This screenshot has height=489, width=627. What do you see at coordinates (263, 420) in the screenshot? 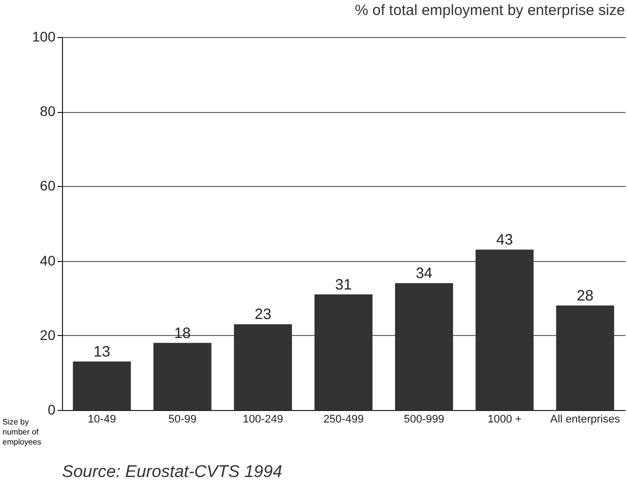
I see `x-tick-label: 100-249` at bounding box center [263, 420].